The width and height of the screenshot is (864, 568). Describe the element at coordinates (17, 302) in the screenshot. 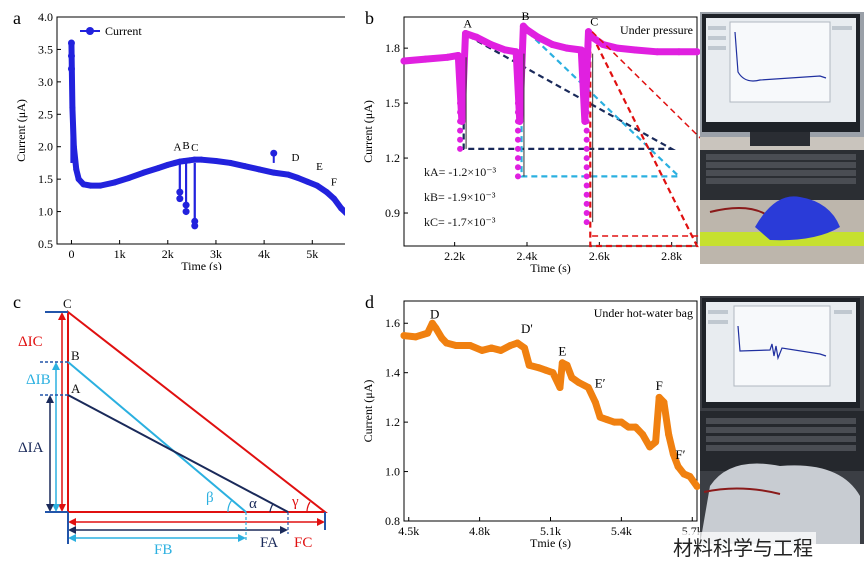

I see `panel-label-c: c` at that location.